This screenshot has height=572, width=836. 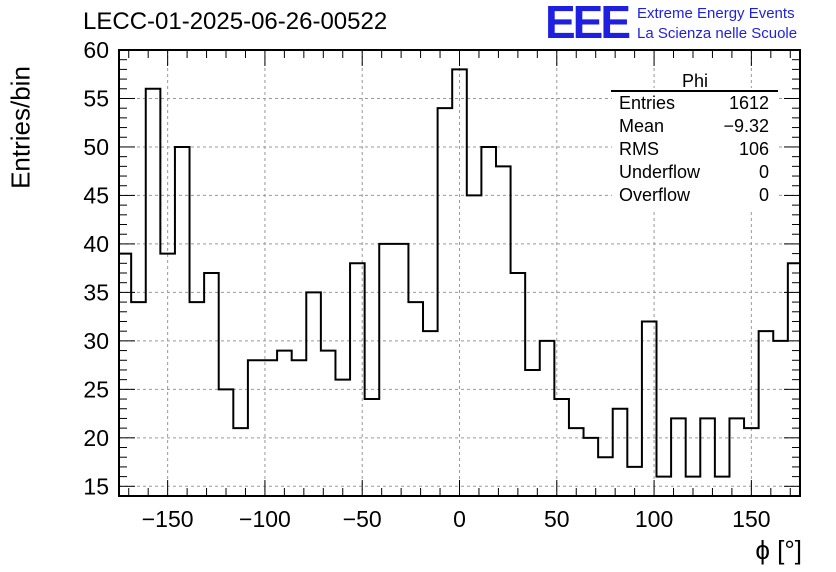 I want to click on x-tick-label: −100, so click(x=265, y=519).